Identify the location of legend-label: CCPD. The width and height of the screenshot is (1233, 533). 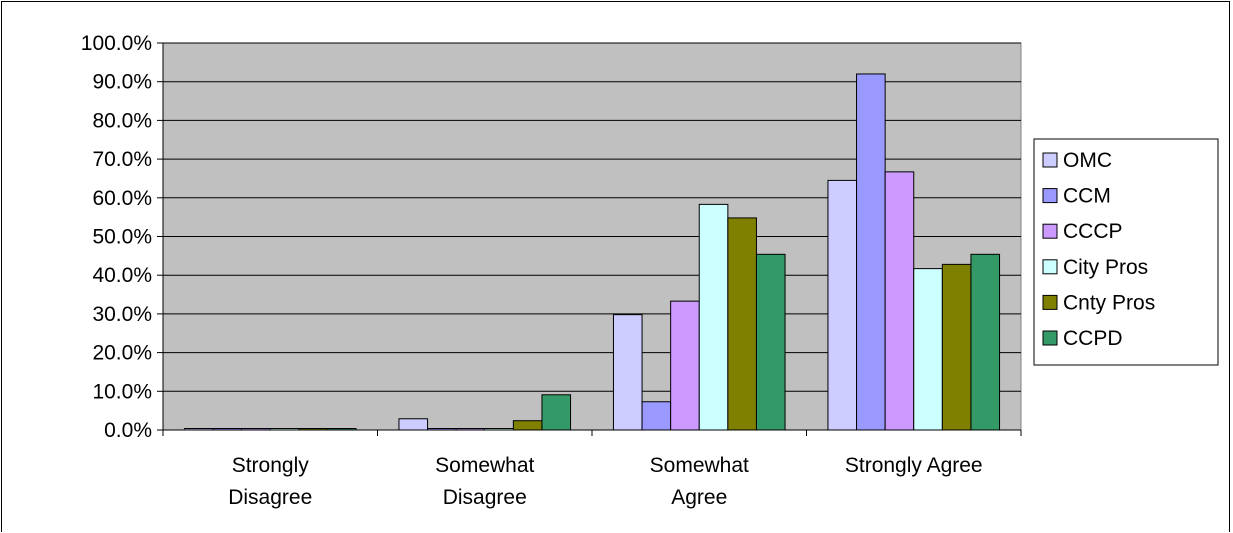
(1093, 338).